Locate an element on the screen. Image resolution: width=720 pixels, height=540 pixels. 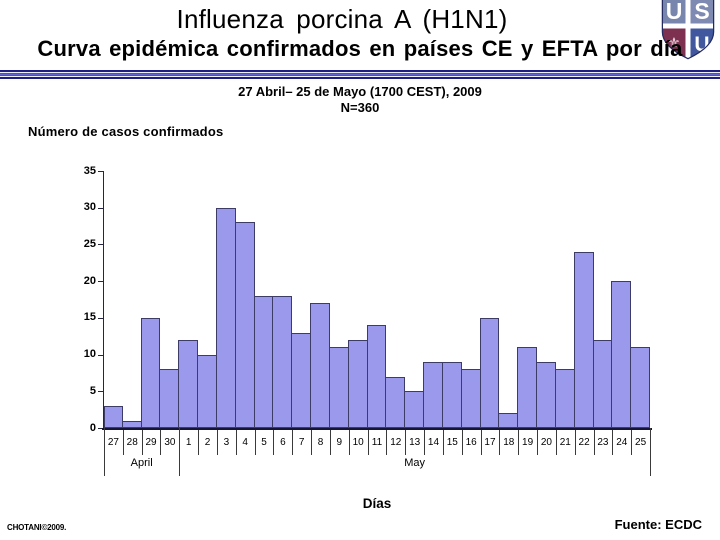
source-label: Fuente: ECDC is located at coordinates (658, 524).